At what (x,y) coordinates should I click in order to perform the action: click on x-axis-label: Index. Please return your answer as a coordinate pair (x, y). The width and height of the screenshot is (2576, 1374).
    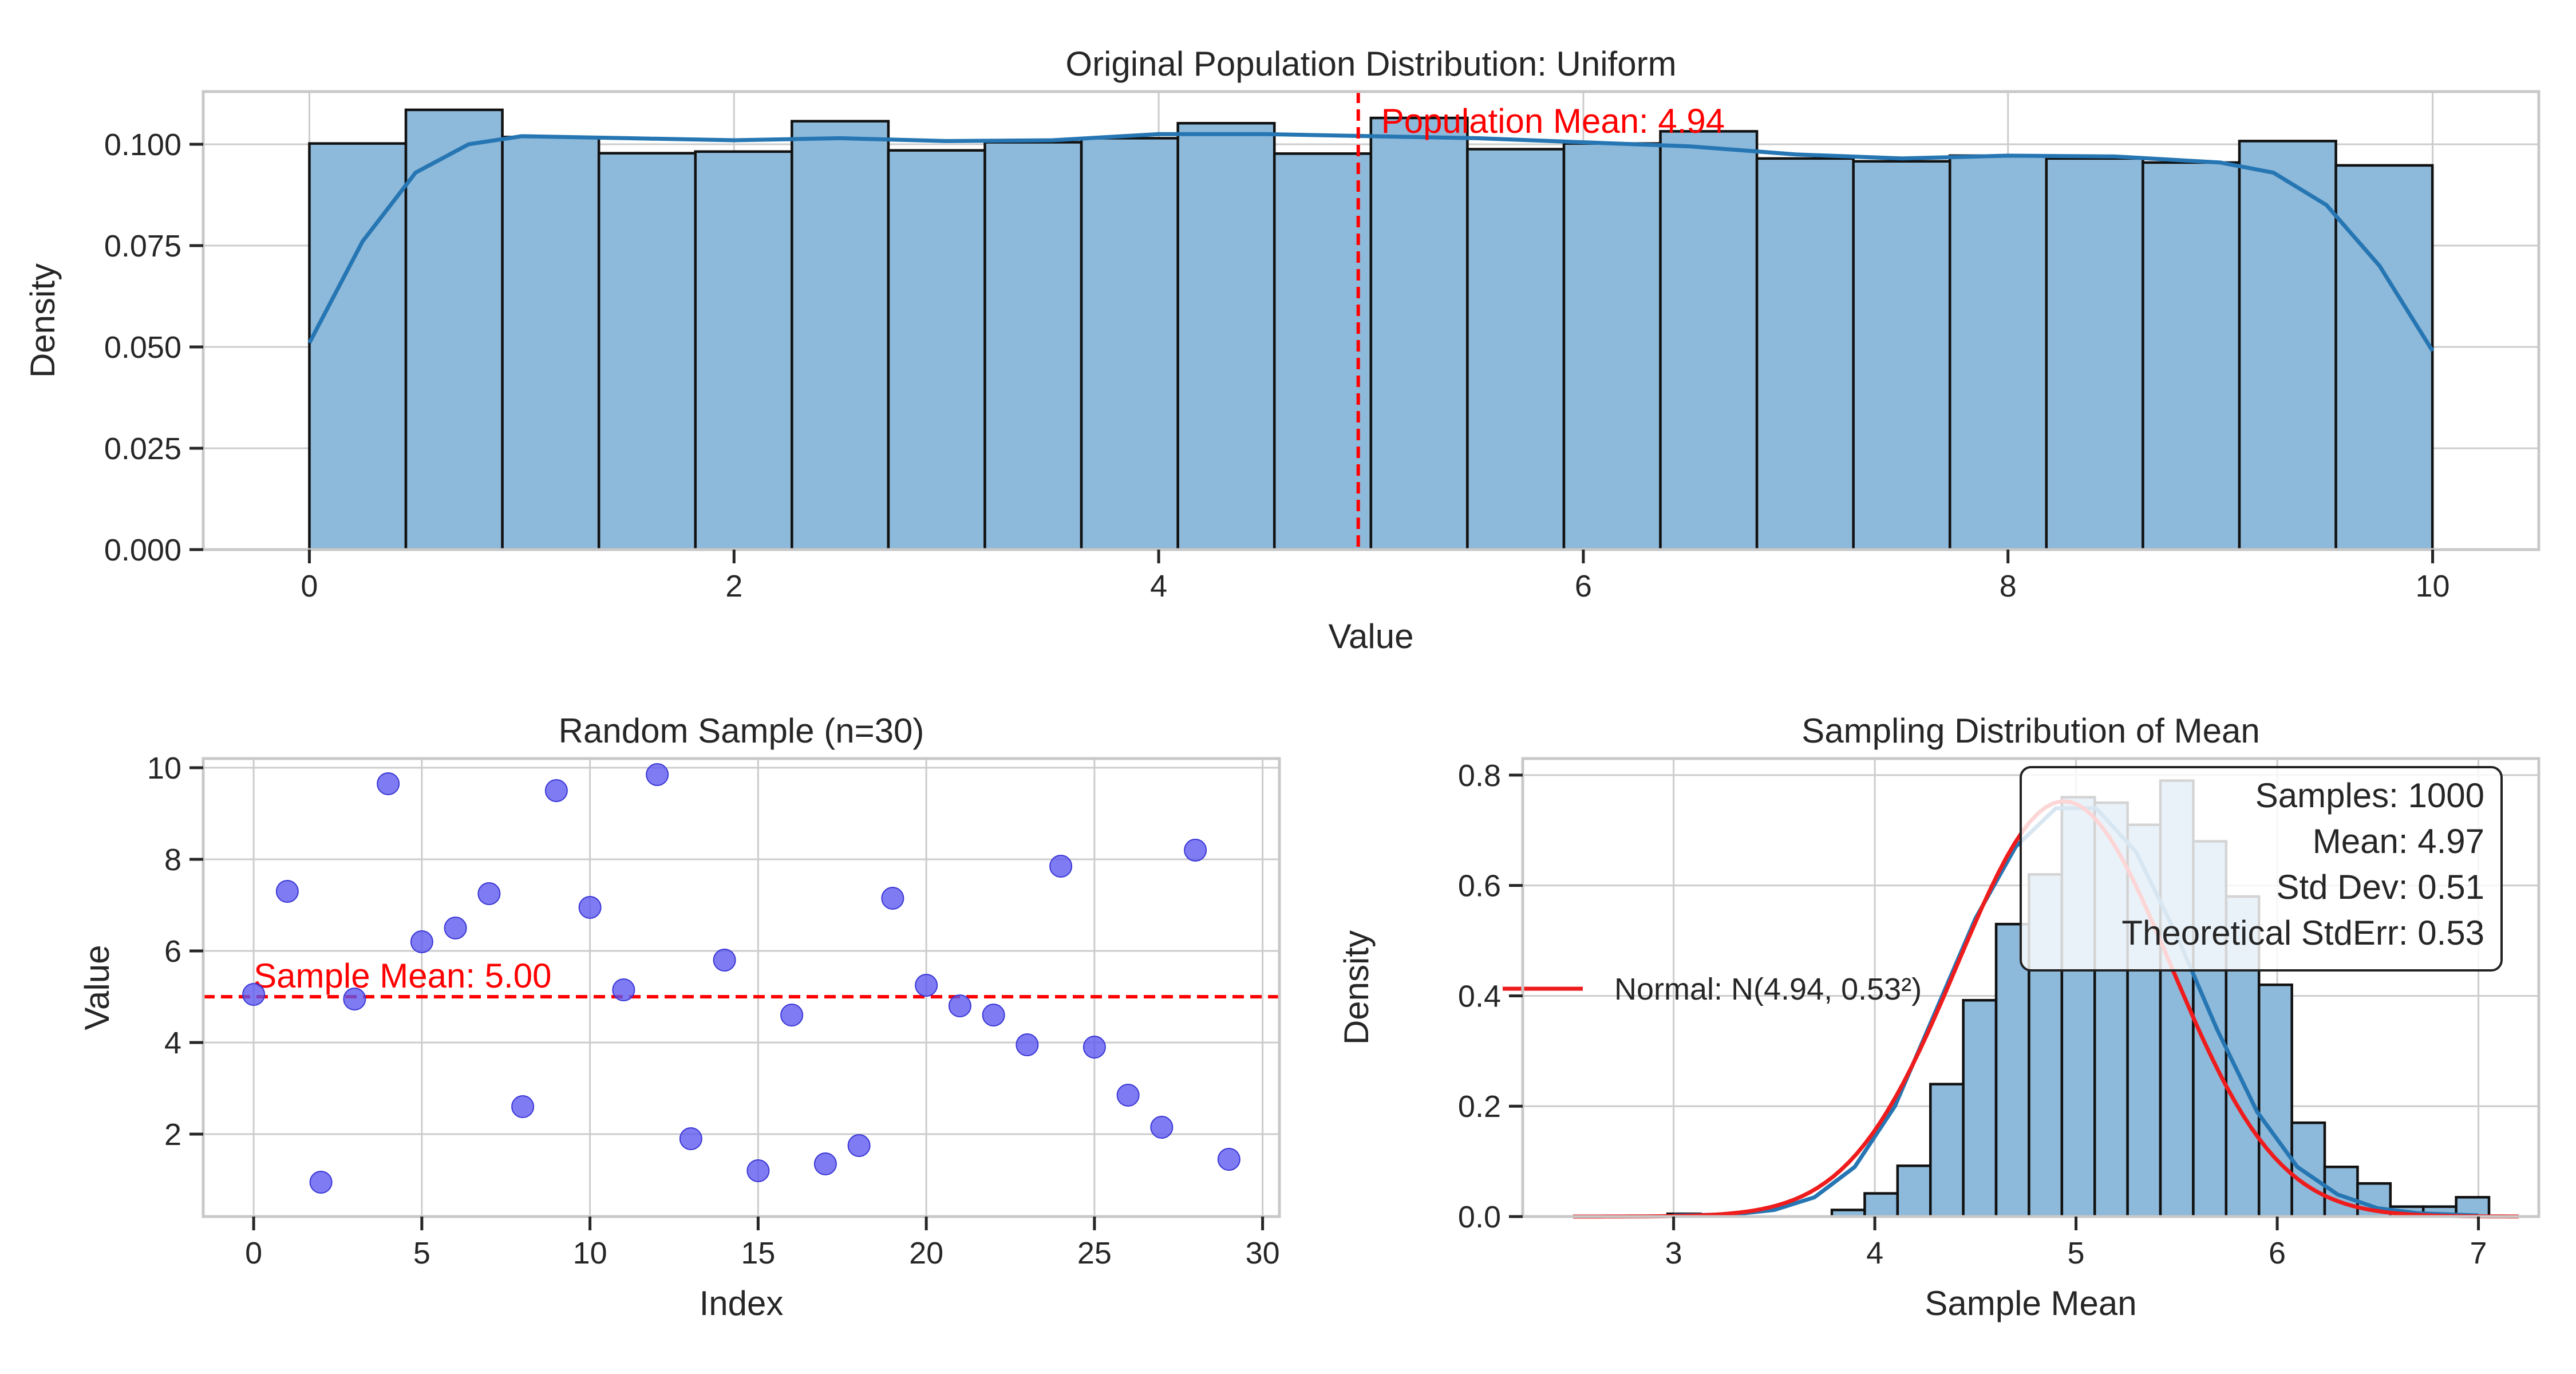
    Looking at the image, I should click on (742, 1303).